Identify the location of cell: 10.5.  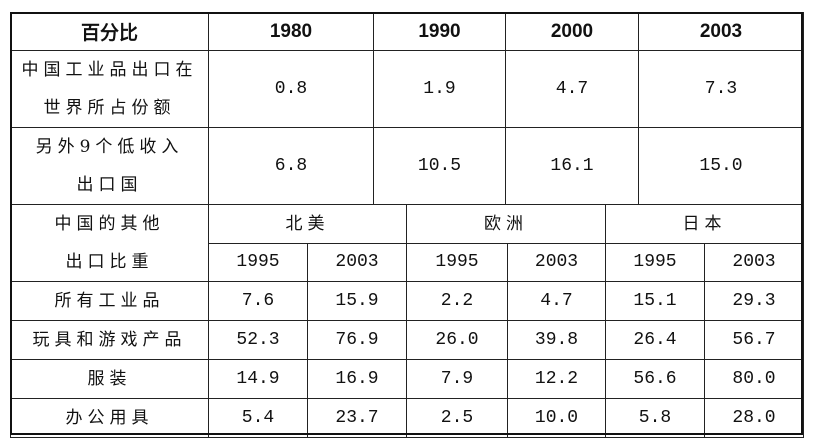
(439, 166).